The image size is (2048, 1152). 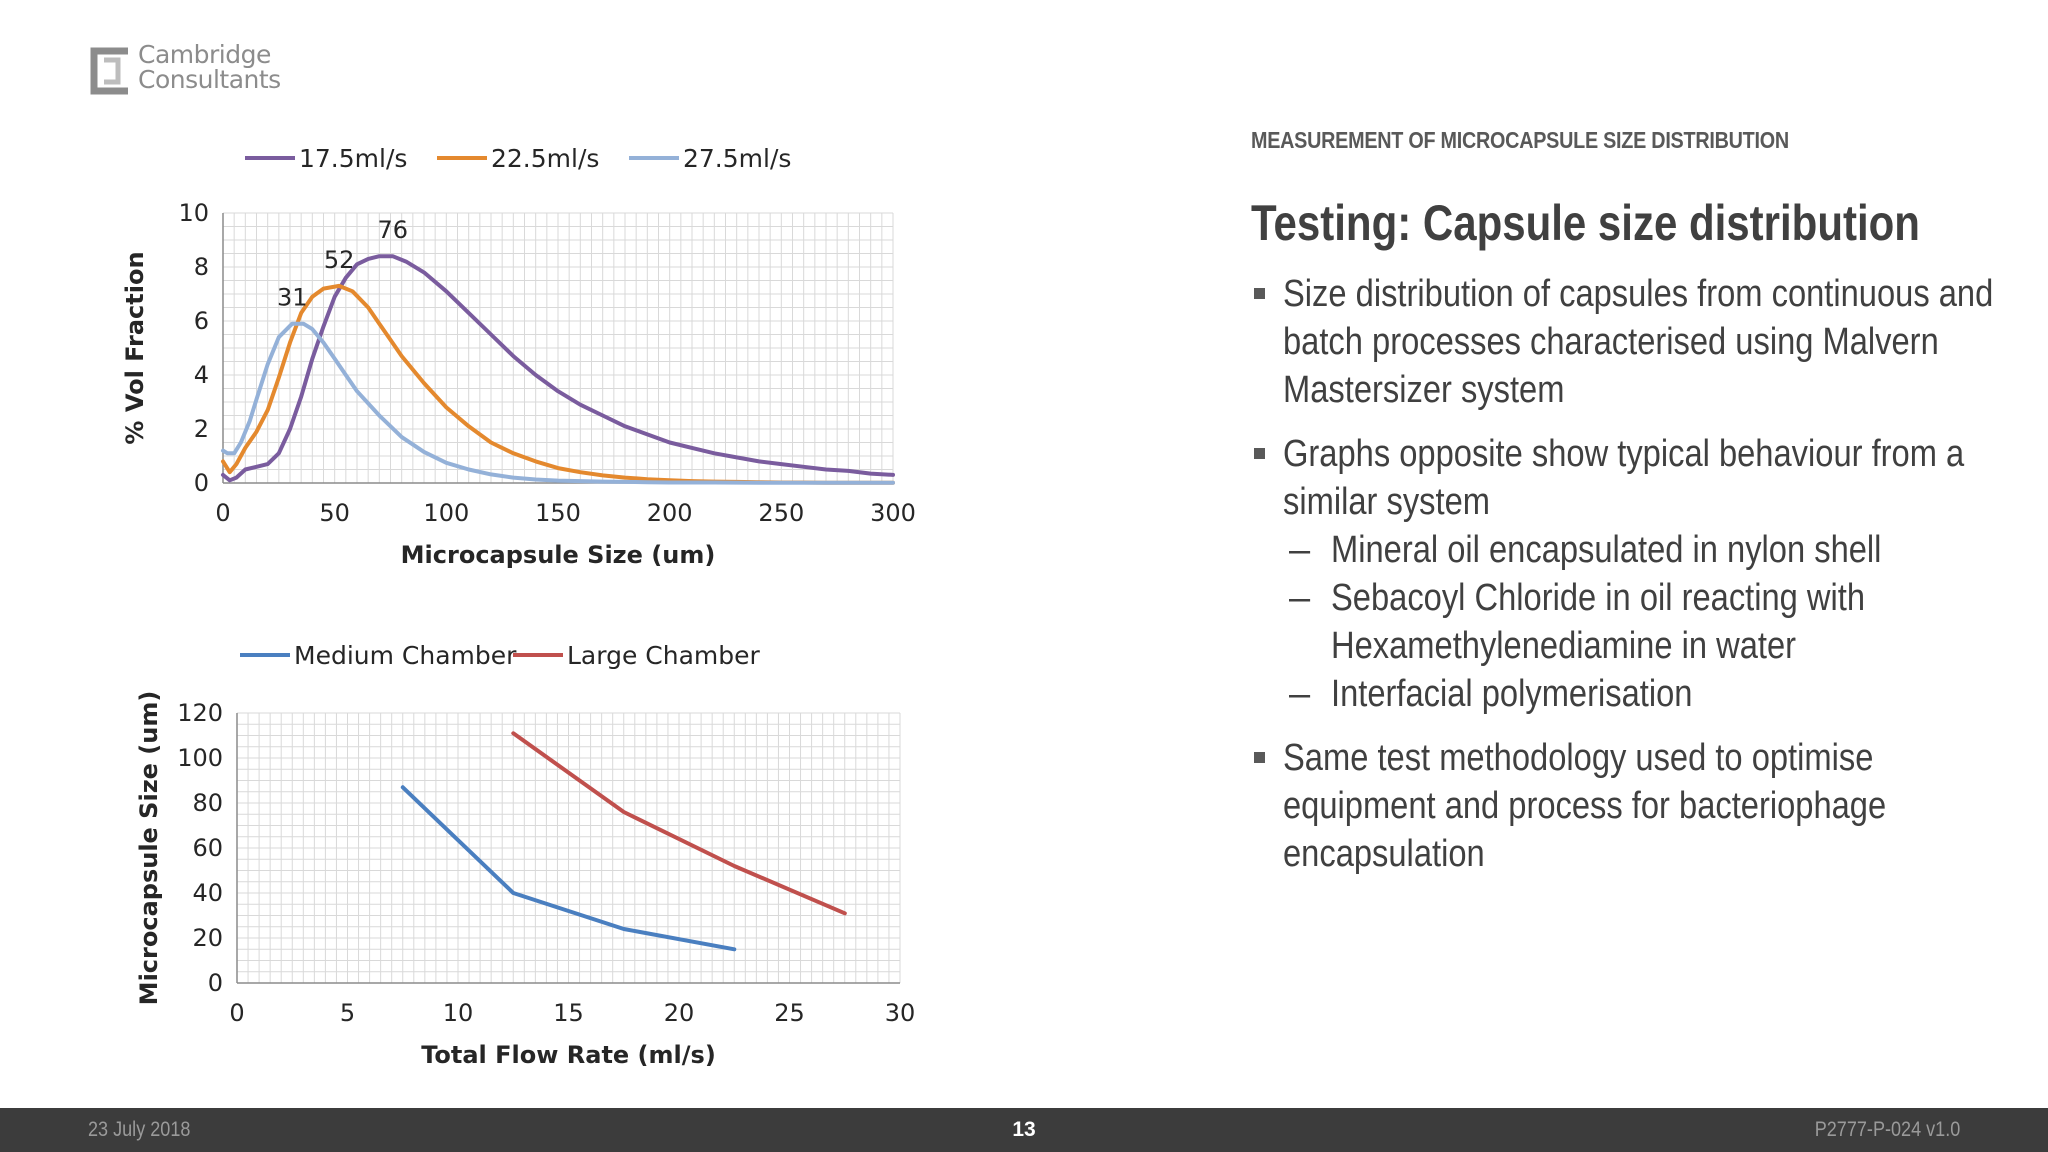 I want to click on x-tick-label: 300, so click(x=893, y=513).